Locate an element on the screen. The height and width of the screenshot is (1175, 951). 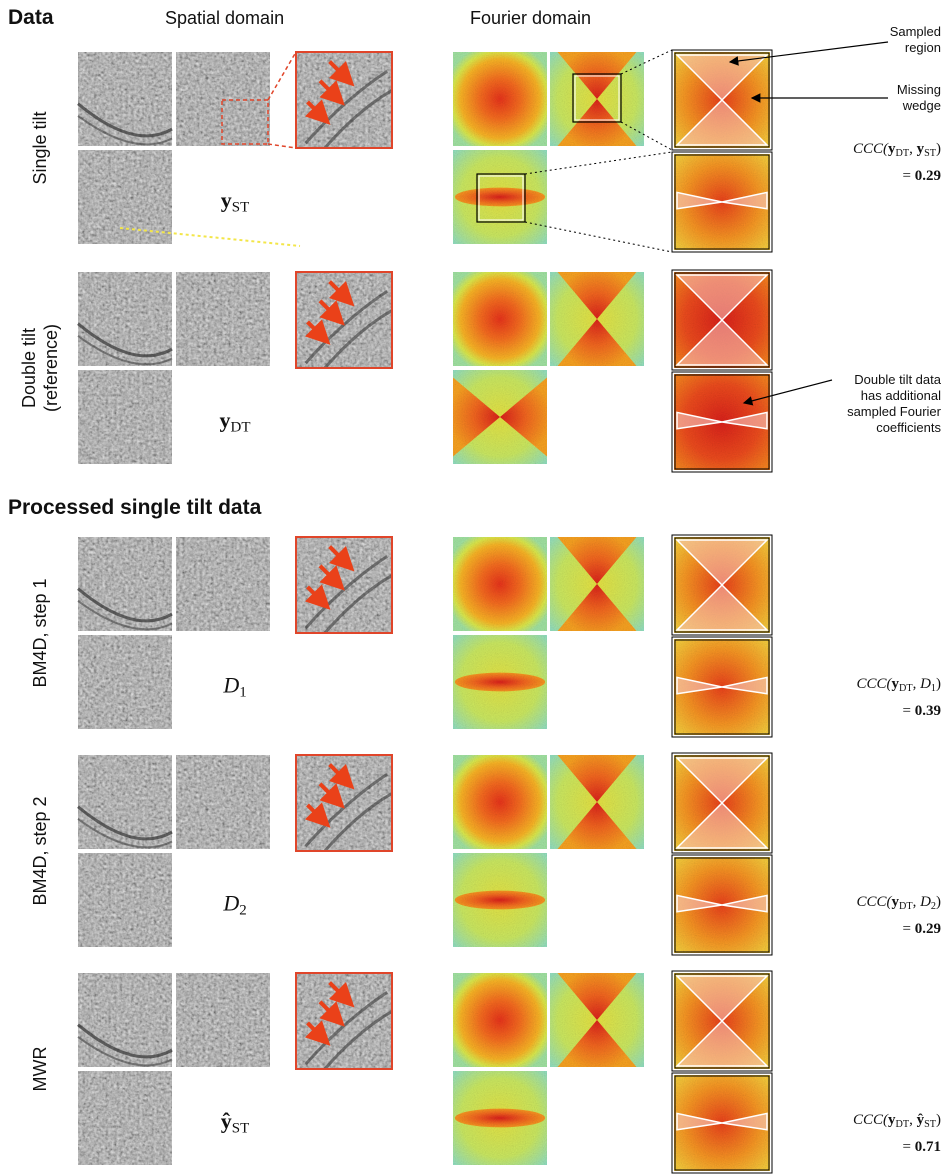
row-label-line: Single tilt is located at coordinates (40, 148).